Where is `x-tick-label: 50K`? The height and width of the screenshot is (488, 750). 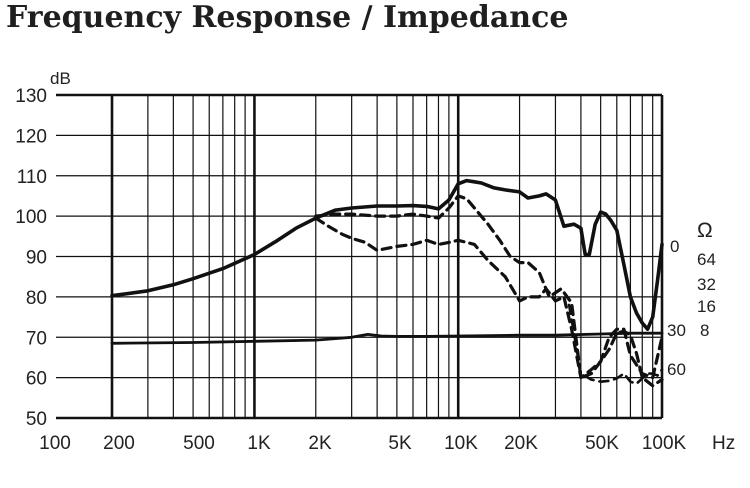
x-tick-label: 50K is located at coordinates (602, 443).